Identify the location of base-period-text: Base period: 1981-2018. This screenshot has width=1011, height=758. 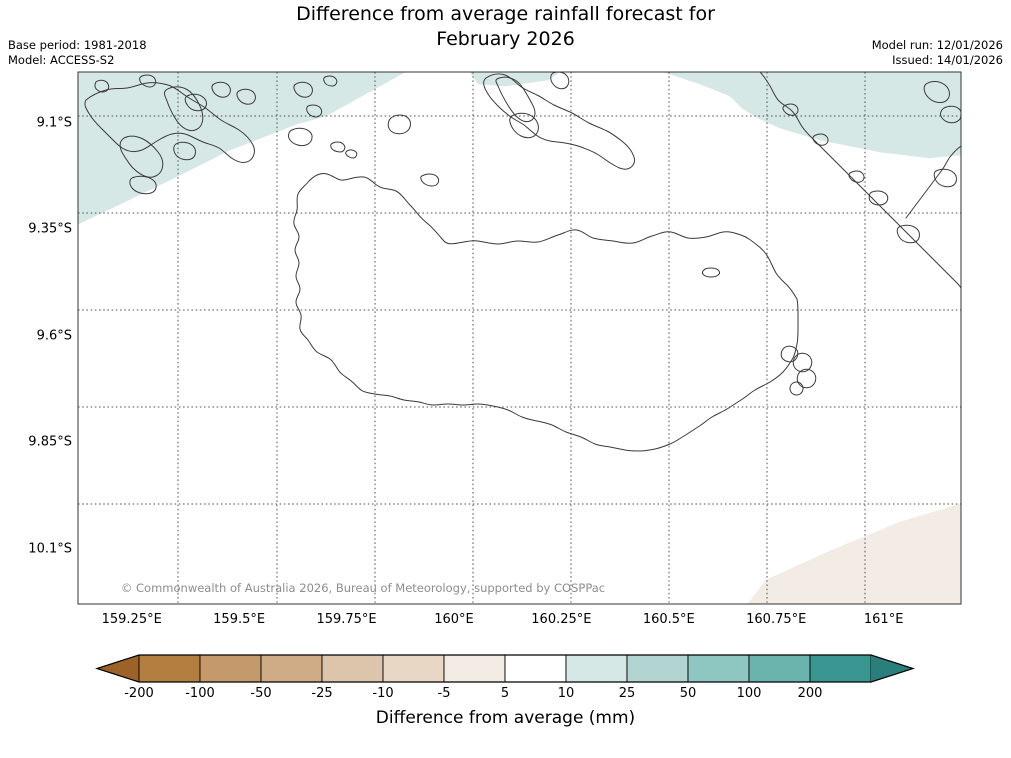
(77, 45).